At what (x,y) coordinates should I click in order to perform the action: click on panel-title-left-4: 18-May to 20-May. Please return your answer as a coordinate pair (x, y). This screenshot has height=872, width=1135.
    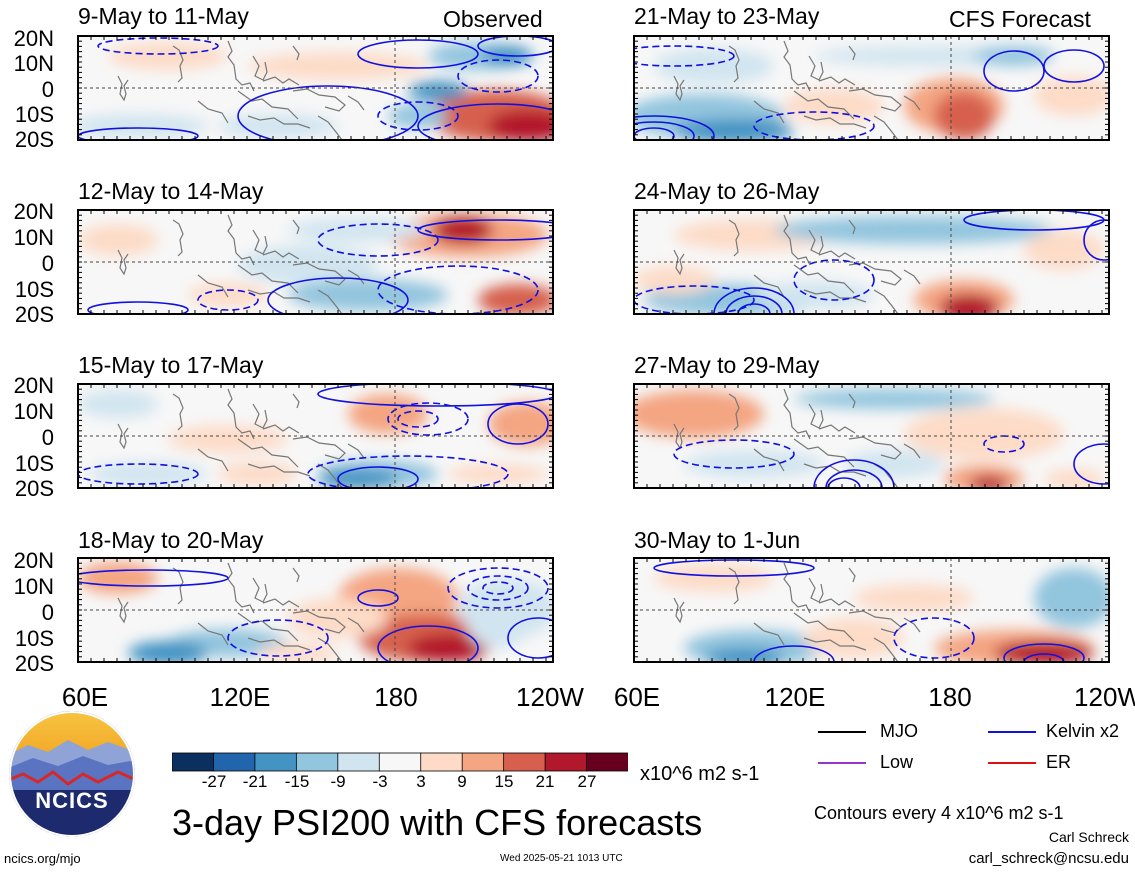
    Looking at the image, I should click on (171, 540).